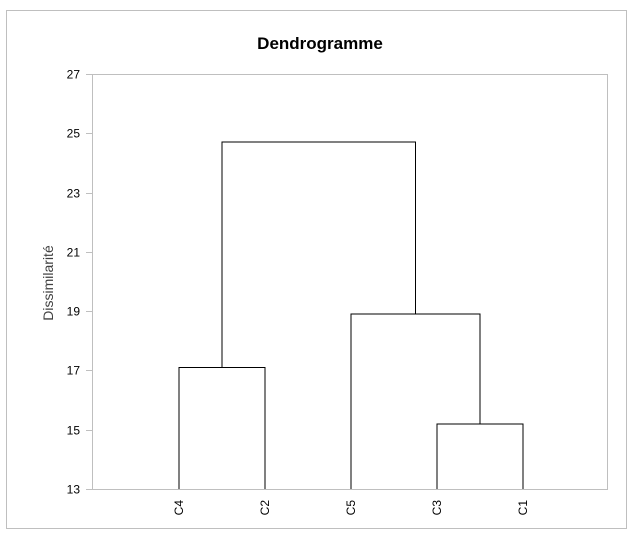 Image resolution: width=633 pixels, height=537 pixels. Describe the element at coordinates (48, 283) in the screenshot. I see `y-axis-label: Dissimilarité` at that location.